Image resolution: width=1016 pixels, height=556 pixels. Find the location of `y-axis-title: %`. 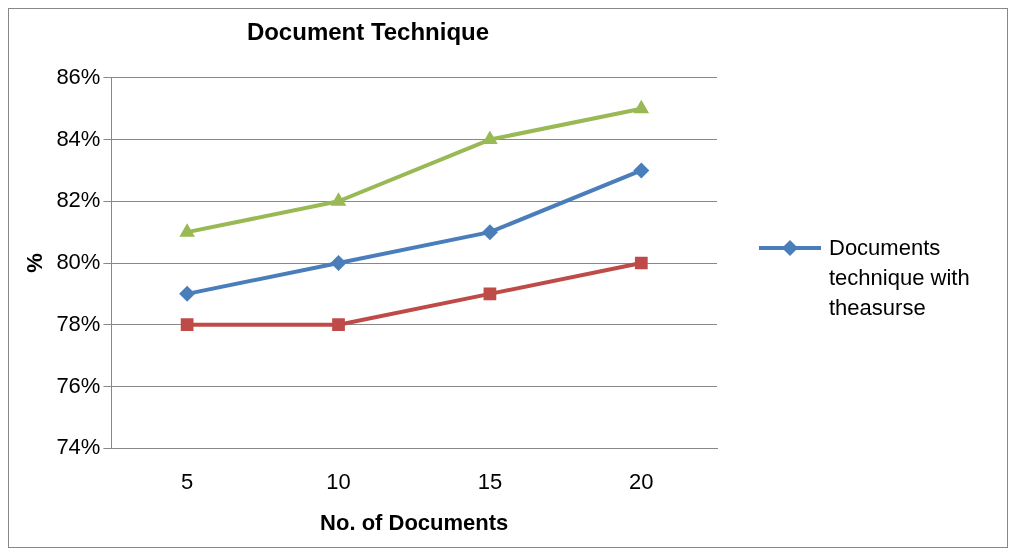

y-axis-title: % is located at coordinates (35, 263).